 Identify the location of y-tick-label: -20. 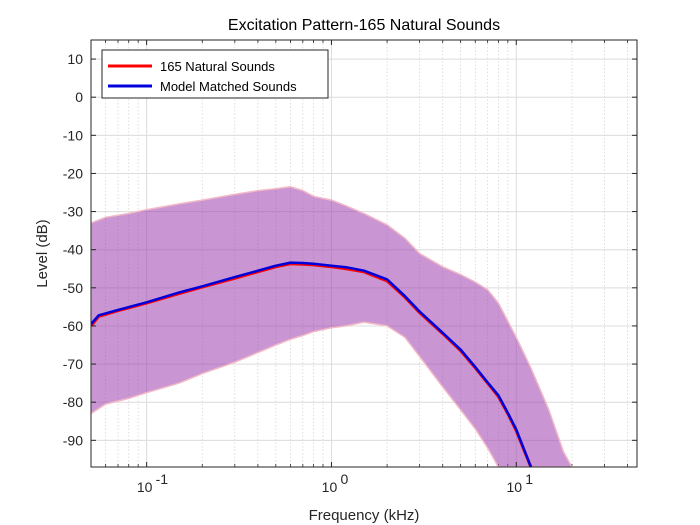
(73, 173).